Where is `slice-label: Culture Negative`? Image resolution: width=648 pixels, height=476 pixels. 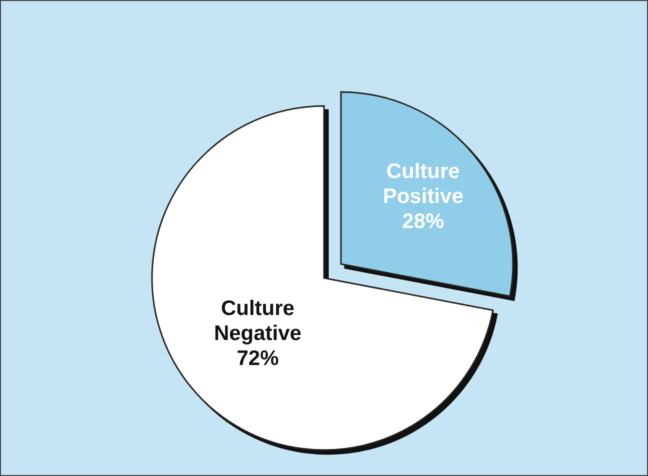
slice-label: Culture Negative is located at coordinates (258, 320).